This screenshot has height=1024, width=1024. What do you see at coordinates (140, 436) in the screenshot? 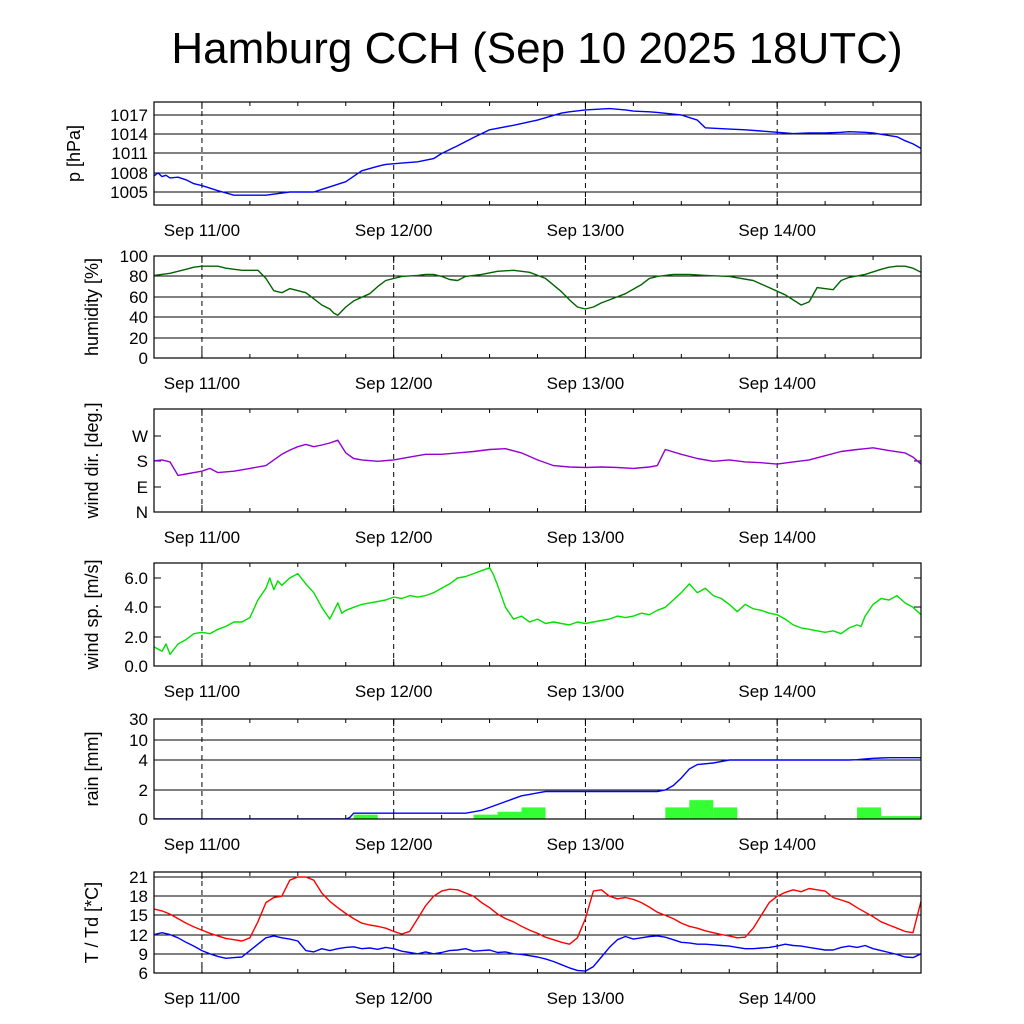
I see `y-tick-label: W` at bounding box center [140, 436].